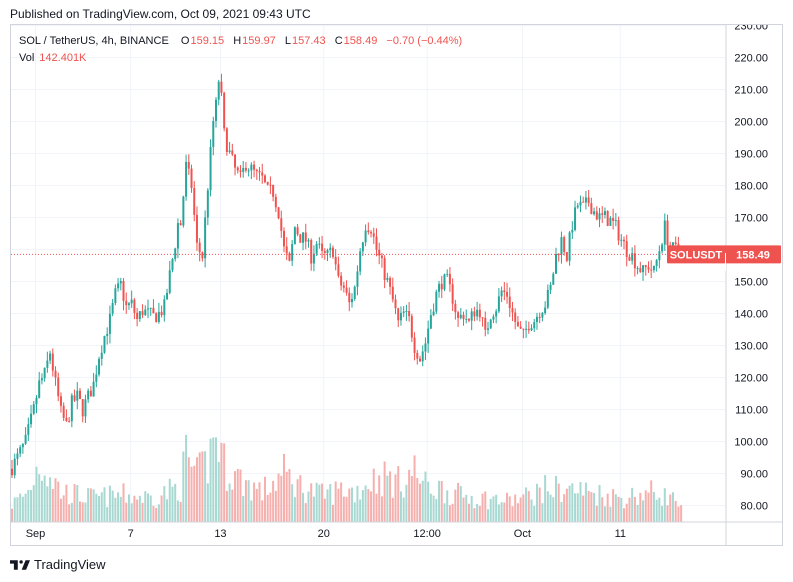  I want to click on legend-symbol: SOL / TetherUS, 4h, BINANCE, so click(94, 41).